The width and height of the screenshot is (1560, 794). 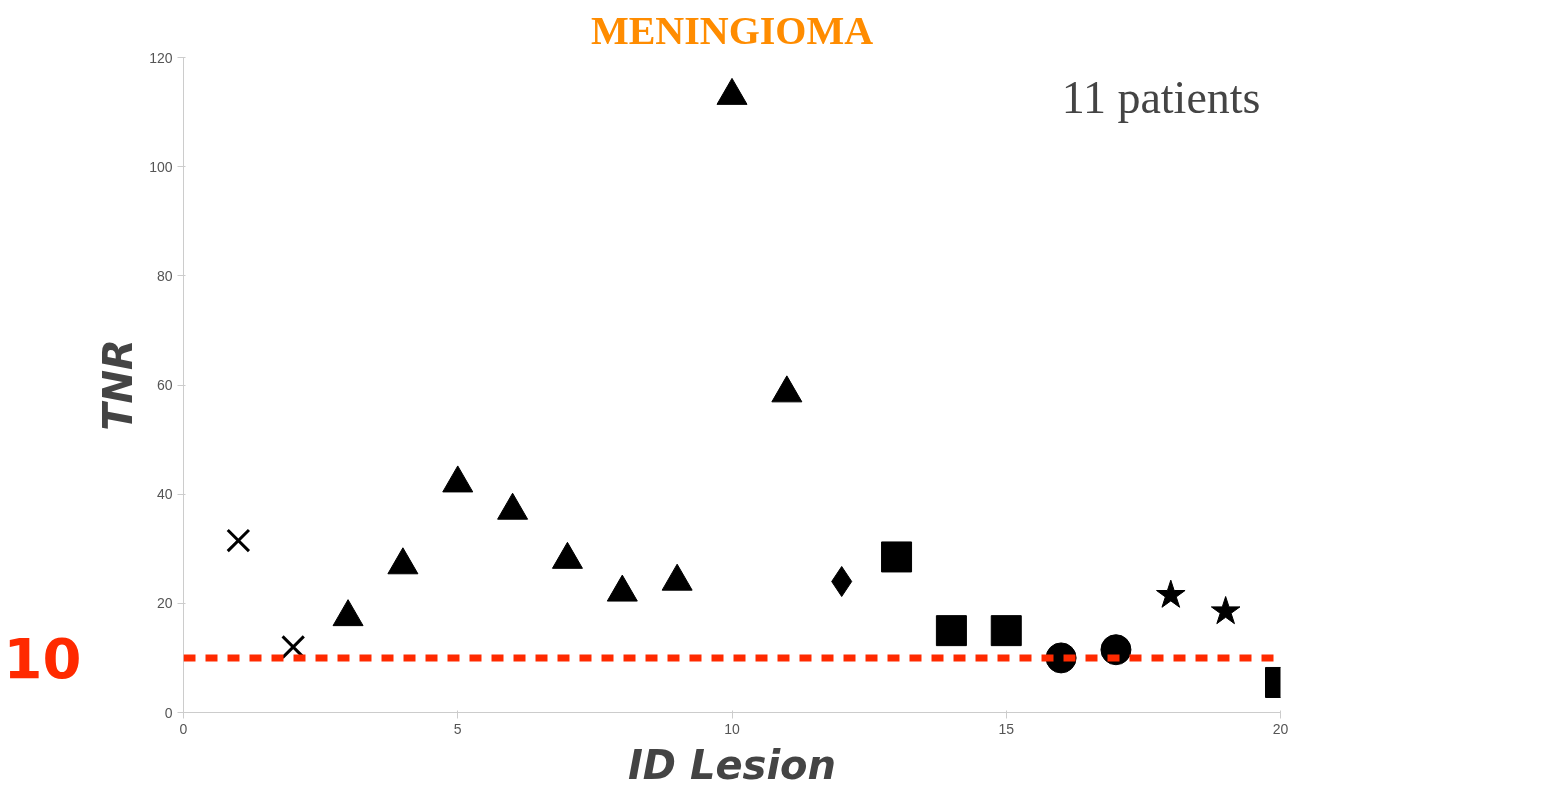 I want to click on x-tick-label: 10, so click(x=732, y=728).